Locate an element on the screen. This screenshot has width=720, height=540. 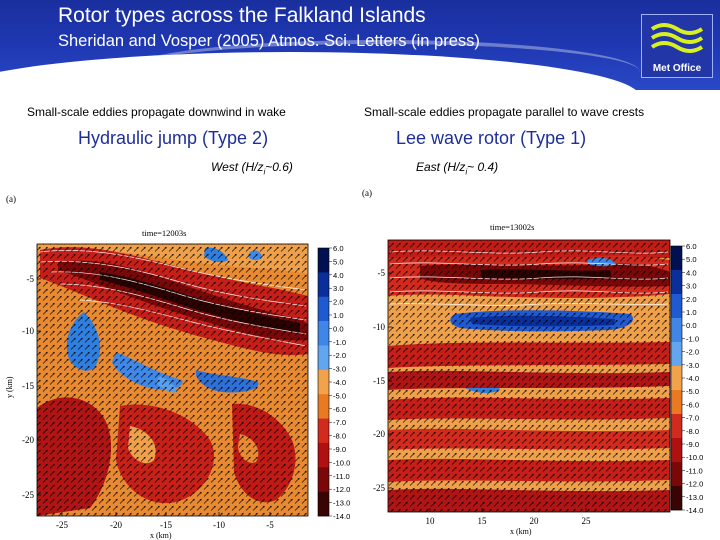
left-y-axis: -5 -10 -15 -20 -25 is located at coordinates (31, 387).